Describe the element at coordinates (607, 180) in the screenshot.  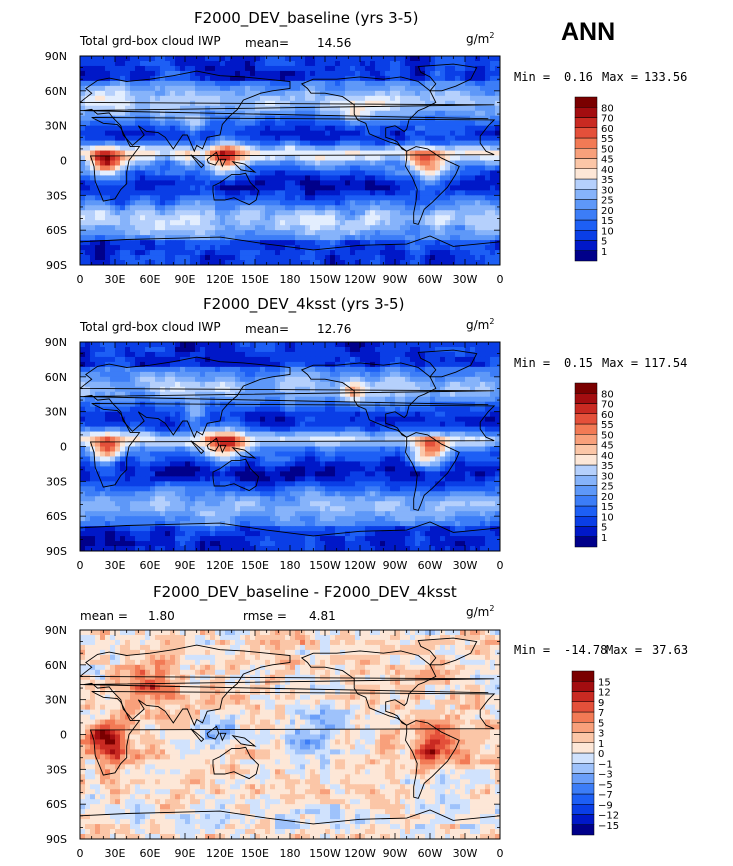
I see `colorbar-label: 35` at that location.